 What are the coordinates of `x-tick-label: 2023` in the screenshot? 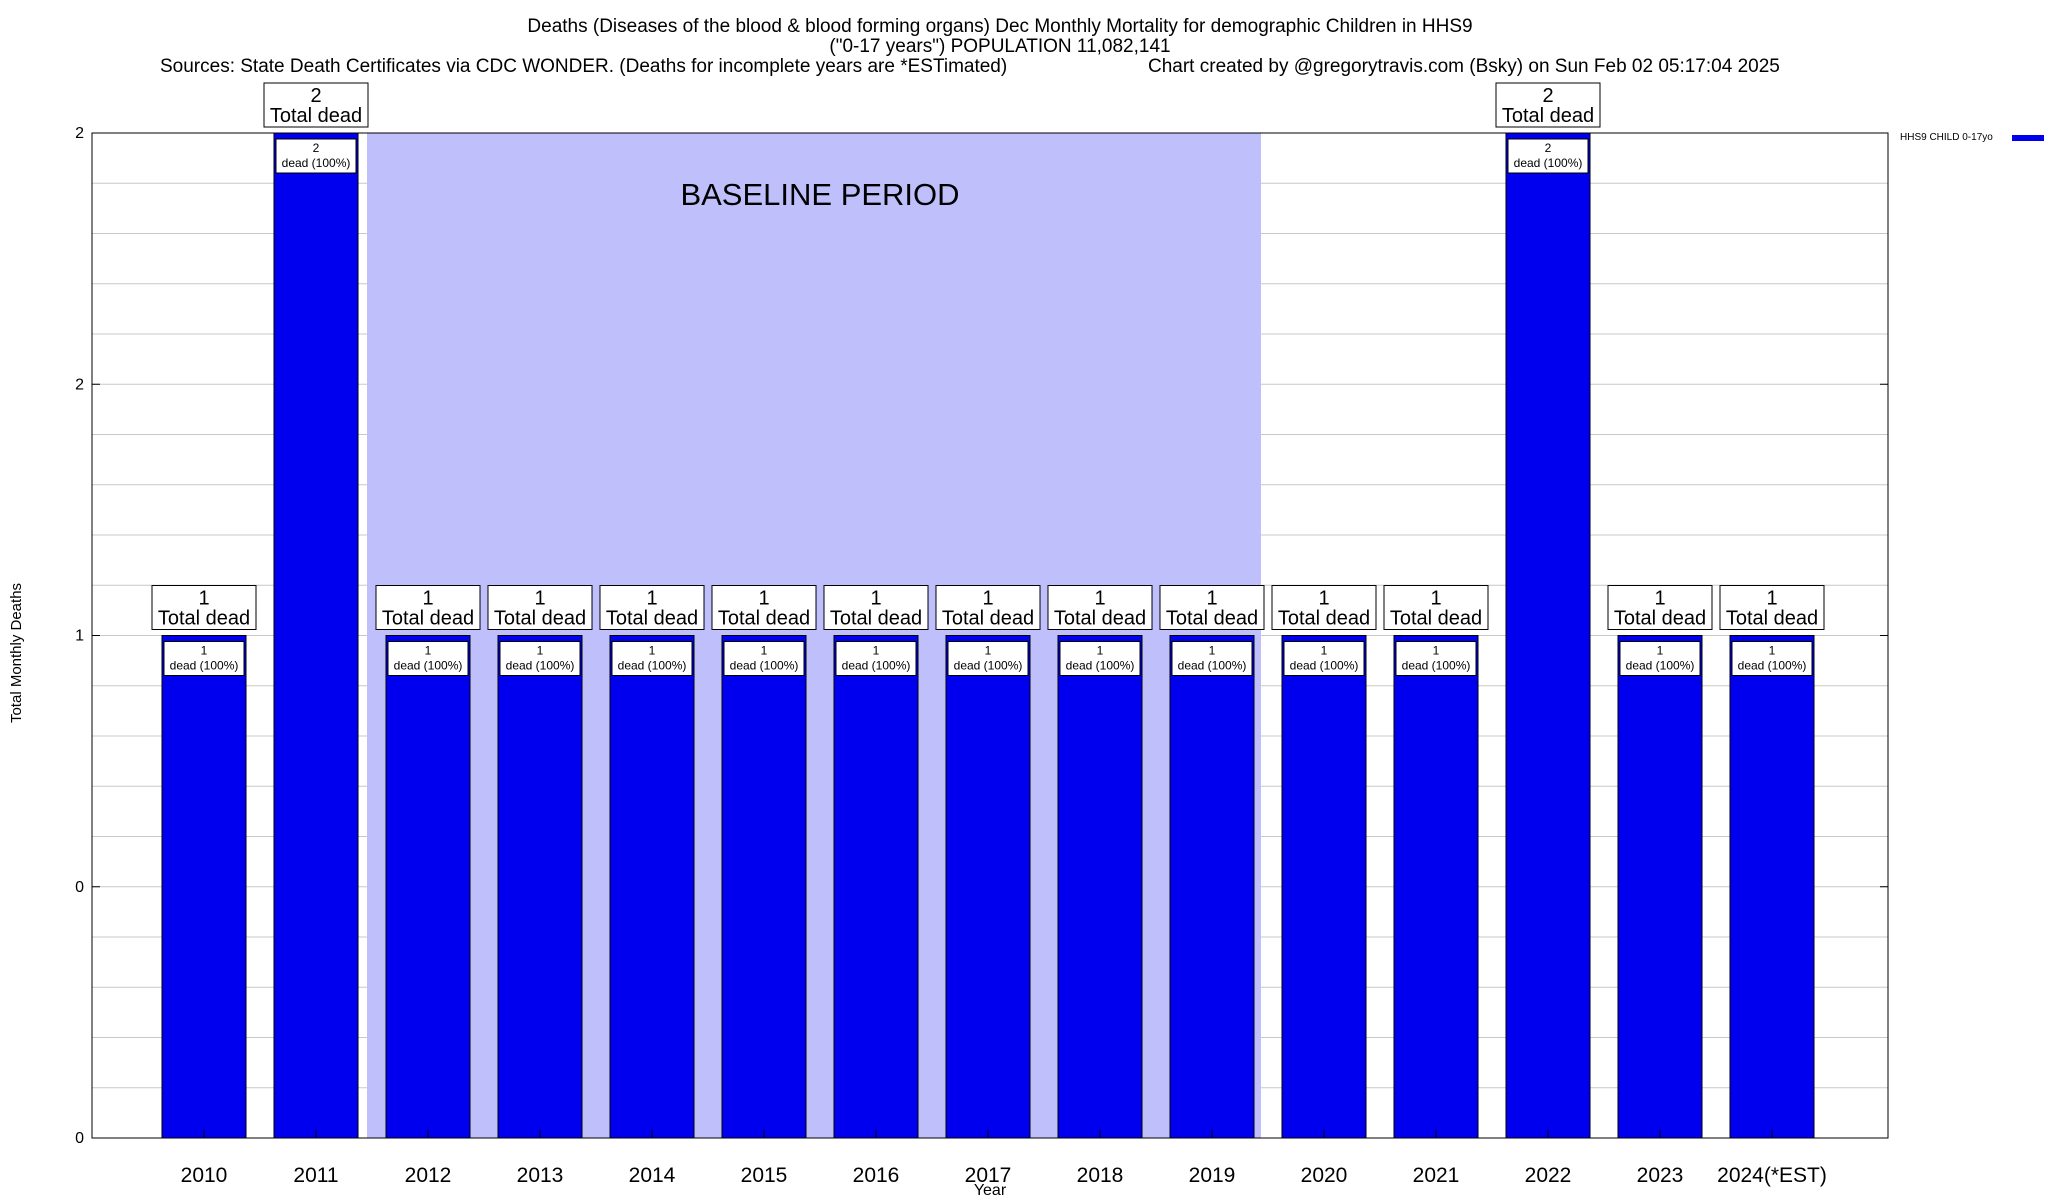 It's located at (1660, 1175).